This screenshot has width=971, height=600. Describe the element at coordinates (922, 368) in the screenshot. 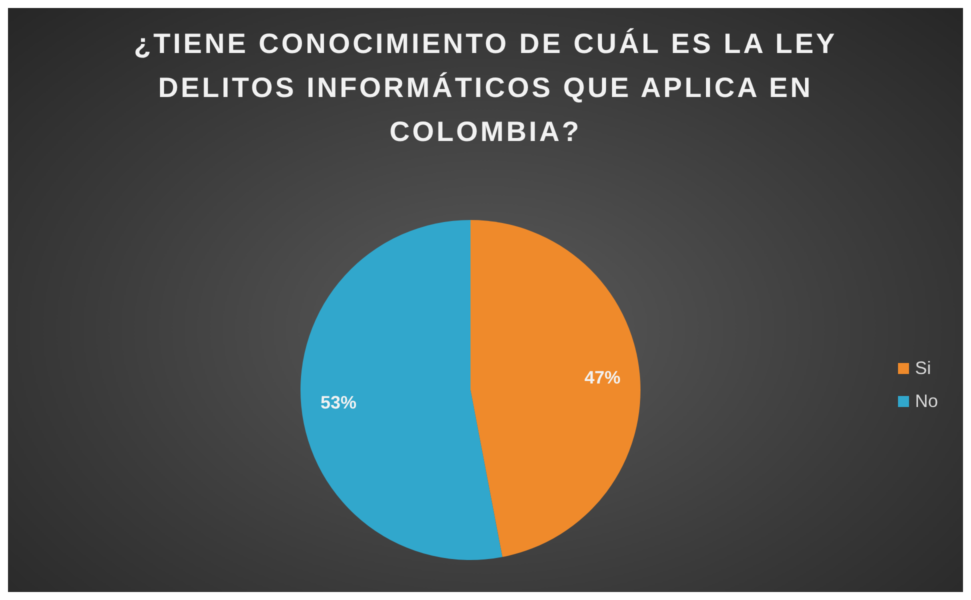

I see `legend-label: Si` at that location.